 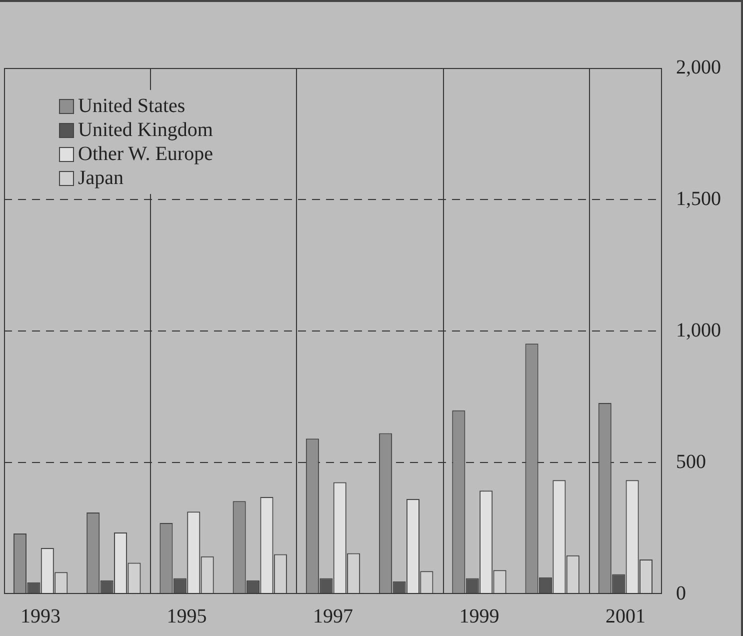 I want to click on legend-label: Japan, so click(x=101, y=178).